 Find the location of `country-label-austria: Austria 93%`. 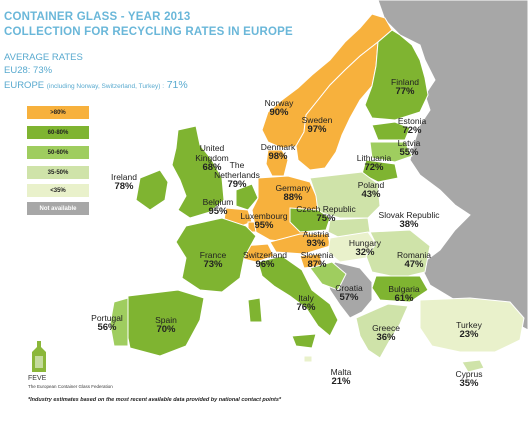

country-label-austria: Austria 93% is located at coordinates (316, 239).